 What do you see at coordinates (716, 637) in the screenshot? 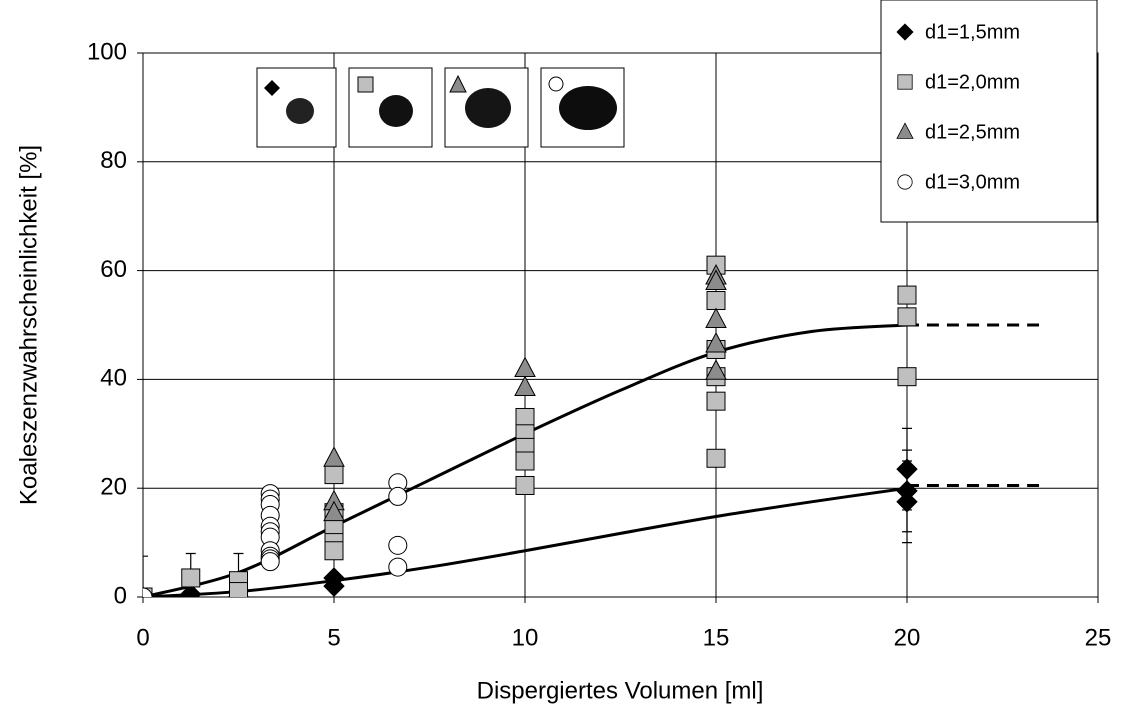
I see `x-tick-label: 15` at bounding box center [716, 637].